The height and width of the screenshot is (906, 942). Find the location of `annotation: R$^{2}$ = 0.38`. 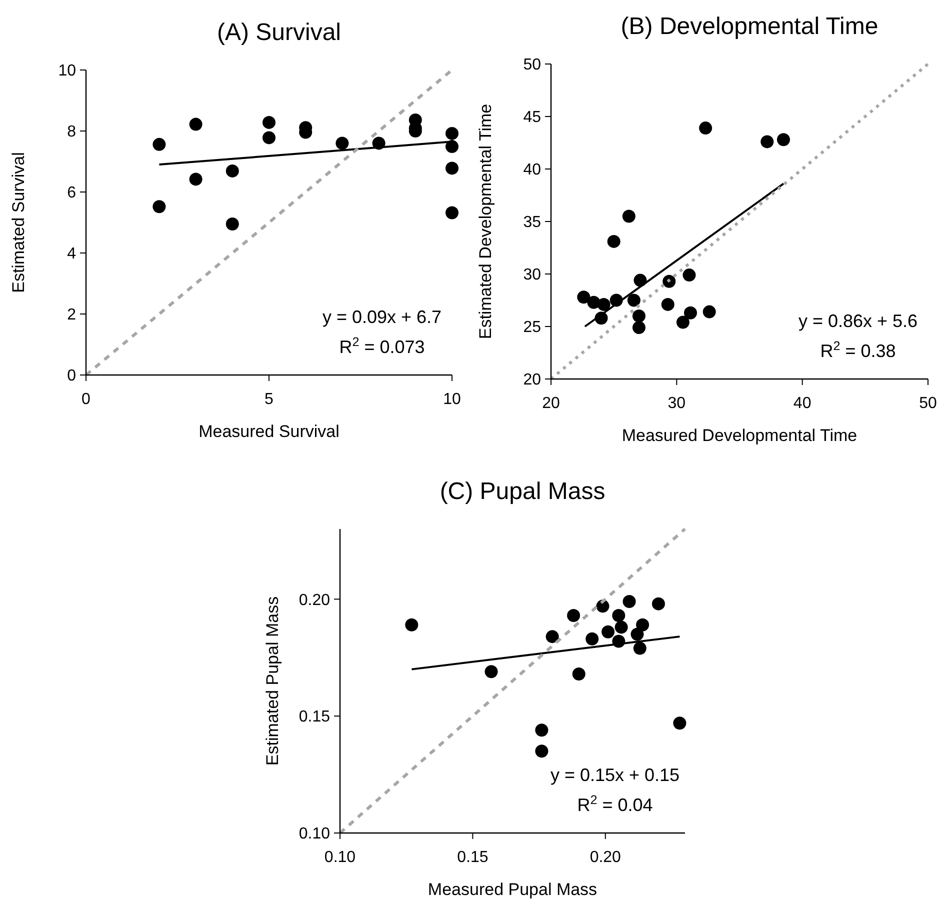

annotation: R$^{2}$ = 0.38 is located at coordinates (858, 350).